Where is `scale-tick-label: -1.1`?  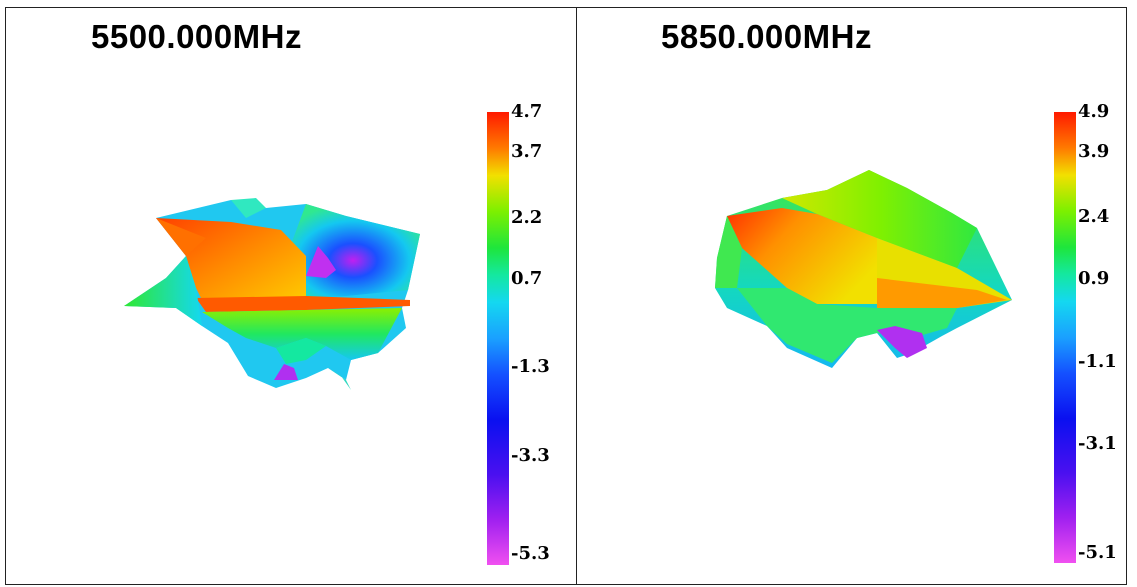
scale-tick-label: -1.1 is located at coordinates (1097, 361).